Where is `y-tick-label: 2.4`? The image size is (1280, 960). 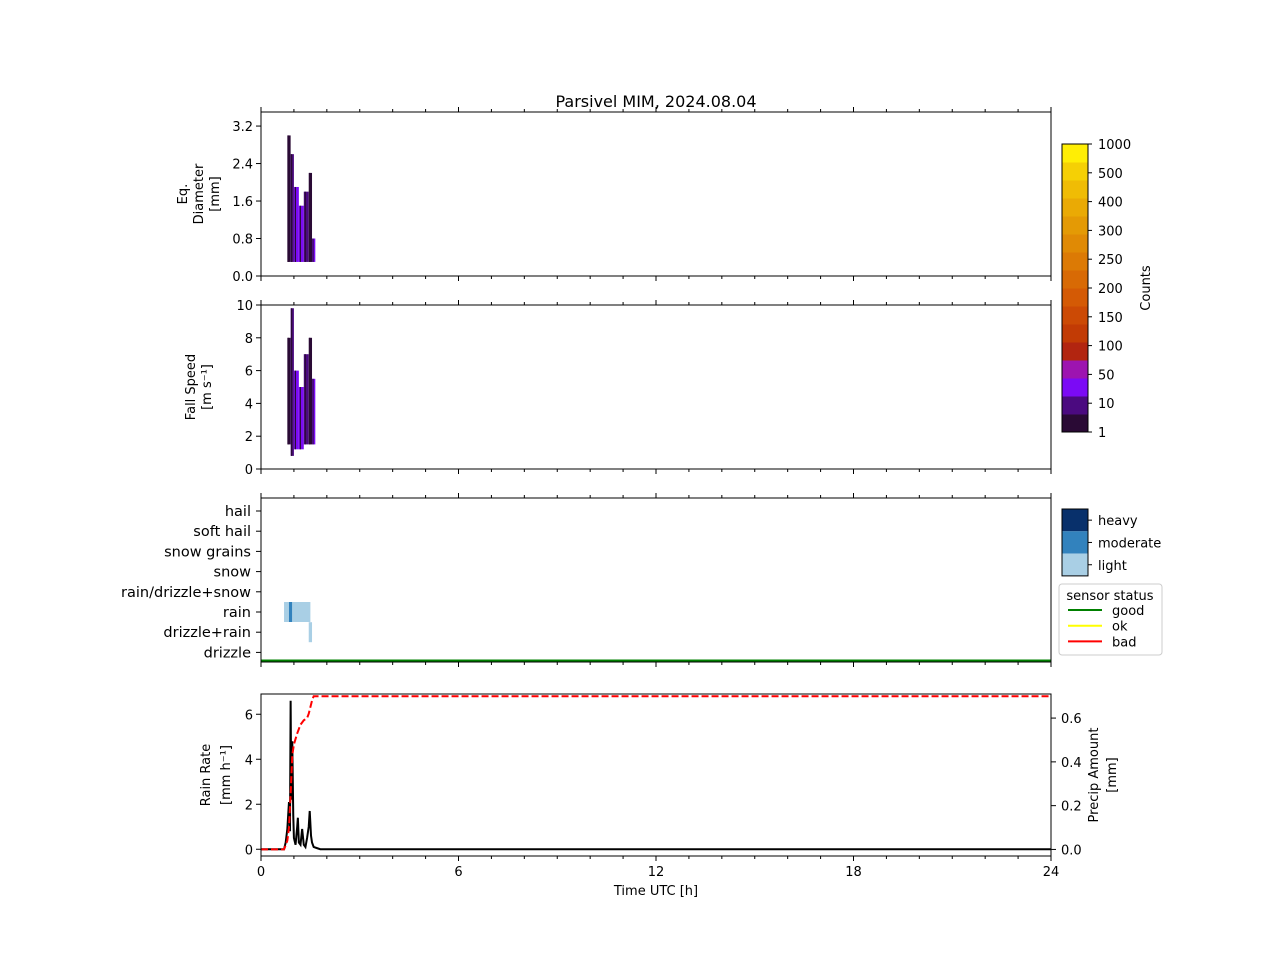
y-tick-label: 2.4 is located at coordinates (242, 165).